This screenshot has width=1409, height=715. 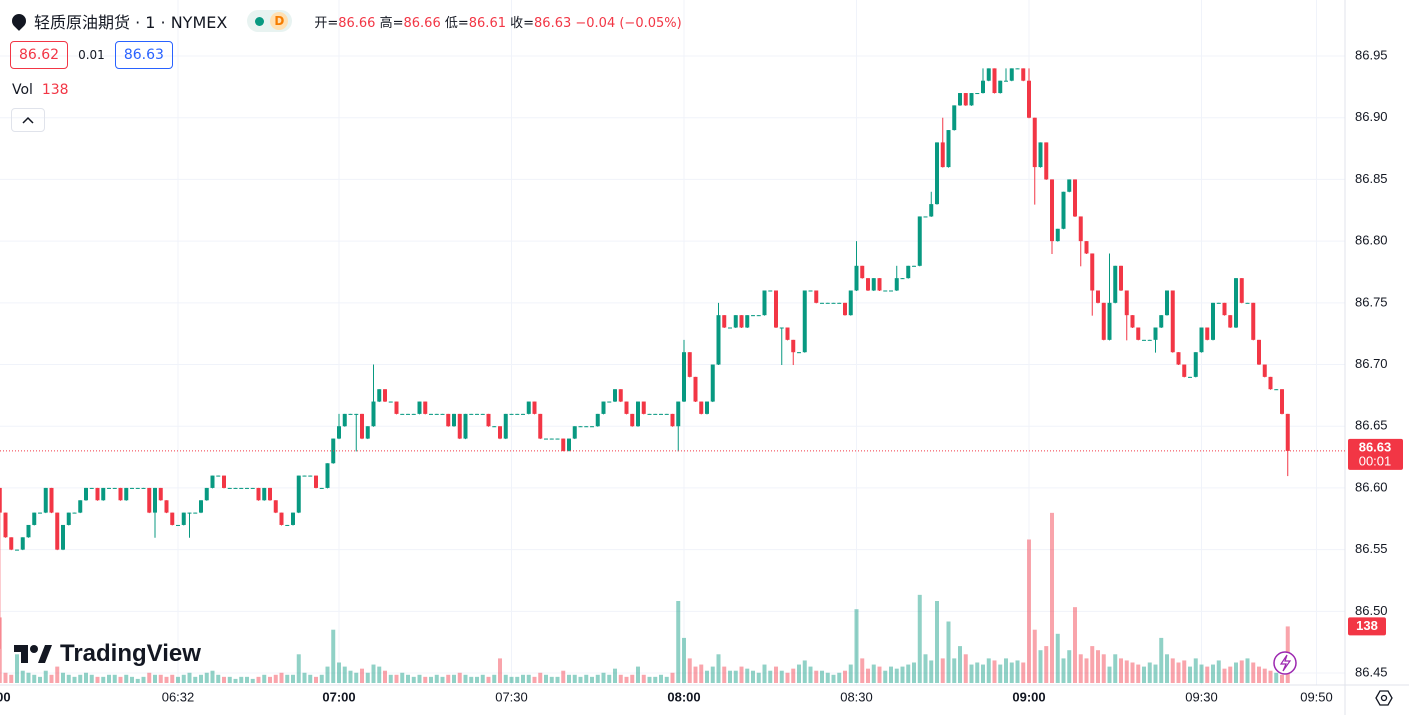 What do you see at coordinates (178, 696) in the screenshot?
I see `x-tick-label: 06:32` at bounding box center [178, 696].